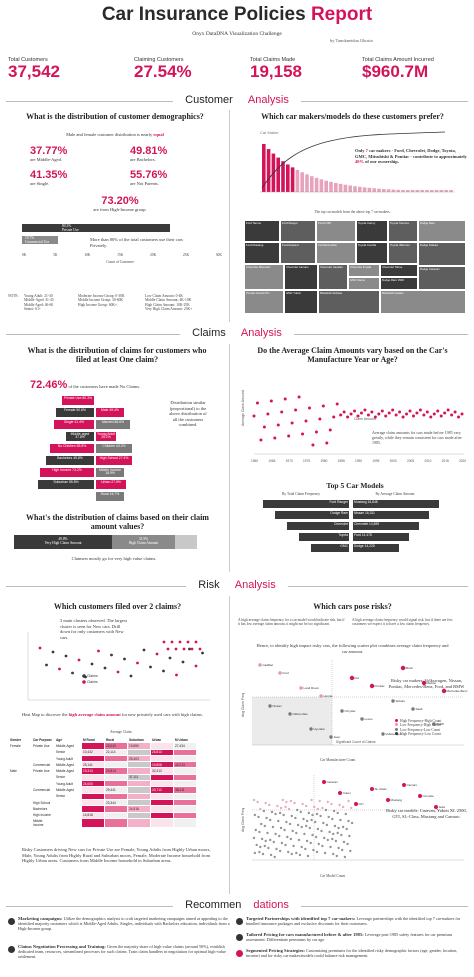  Describe the element at coordinates (121, 732) in the screenshot. I see `heatmap-title: Average Claim` at that location.